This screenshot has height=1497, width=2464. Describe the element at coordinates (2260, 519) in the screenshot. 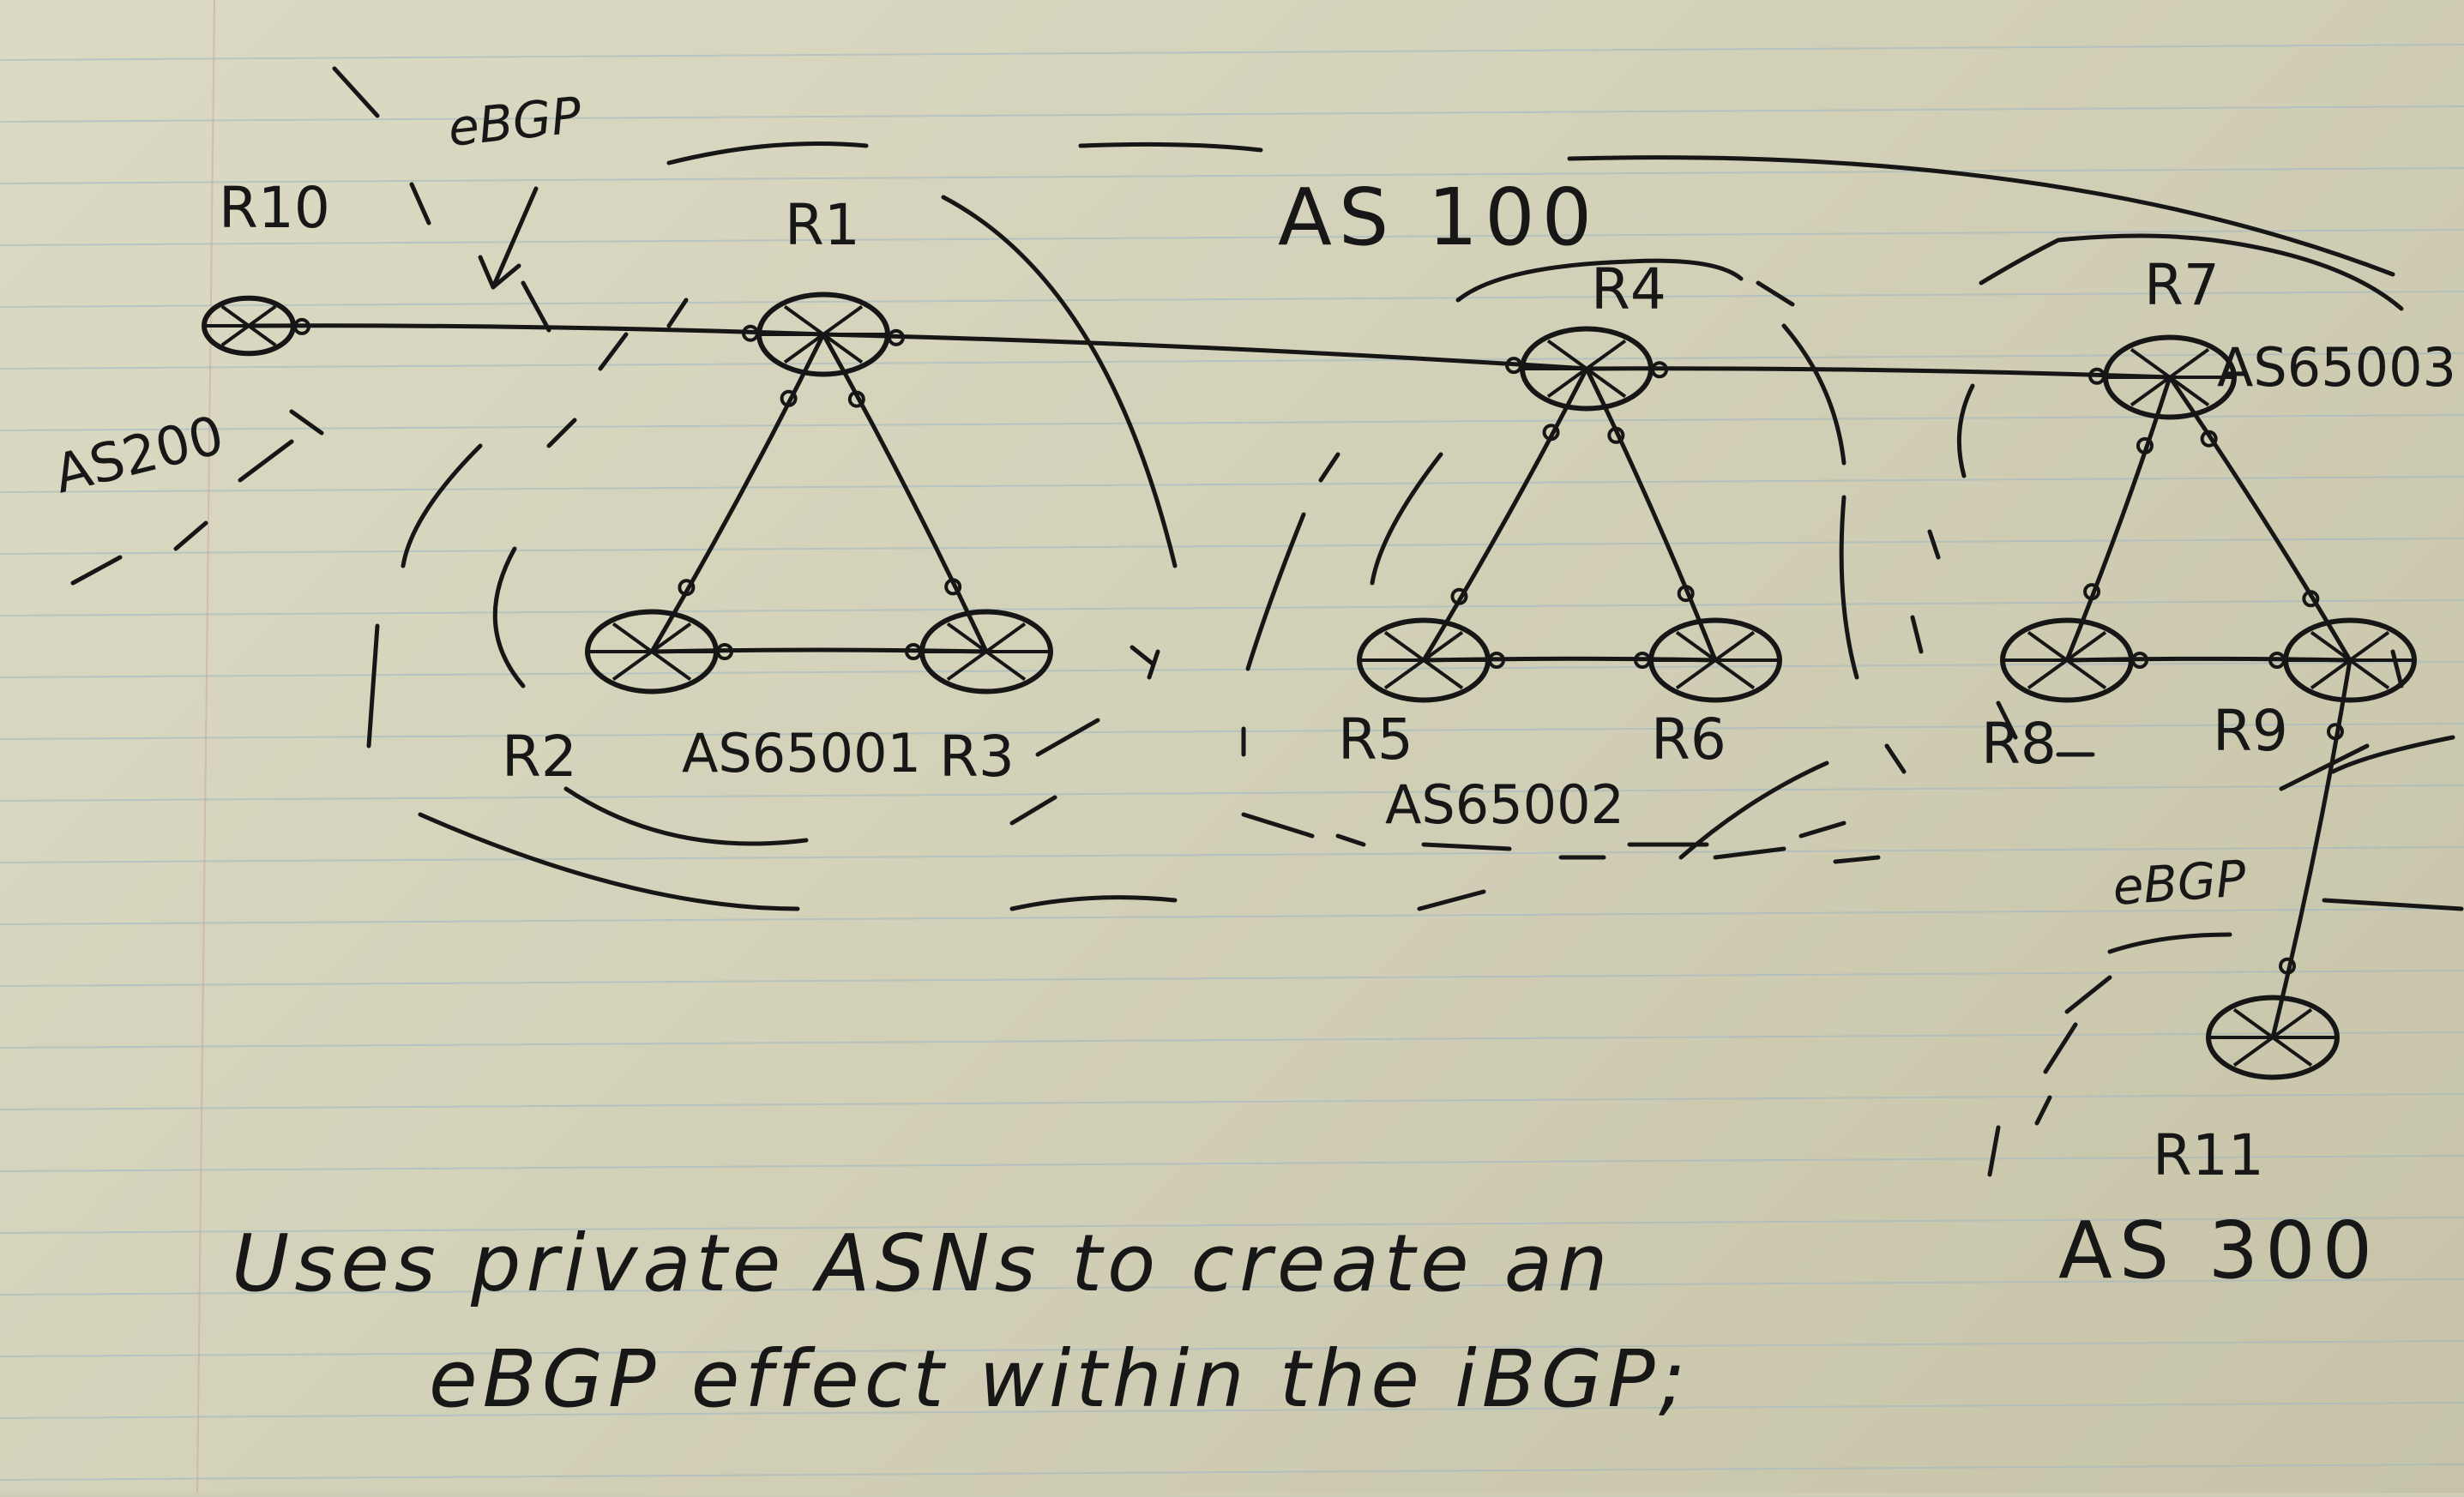

I see `link-r7-r9` at that location.